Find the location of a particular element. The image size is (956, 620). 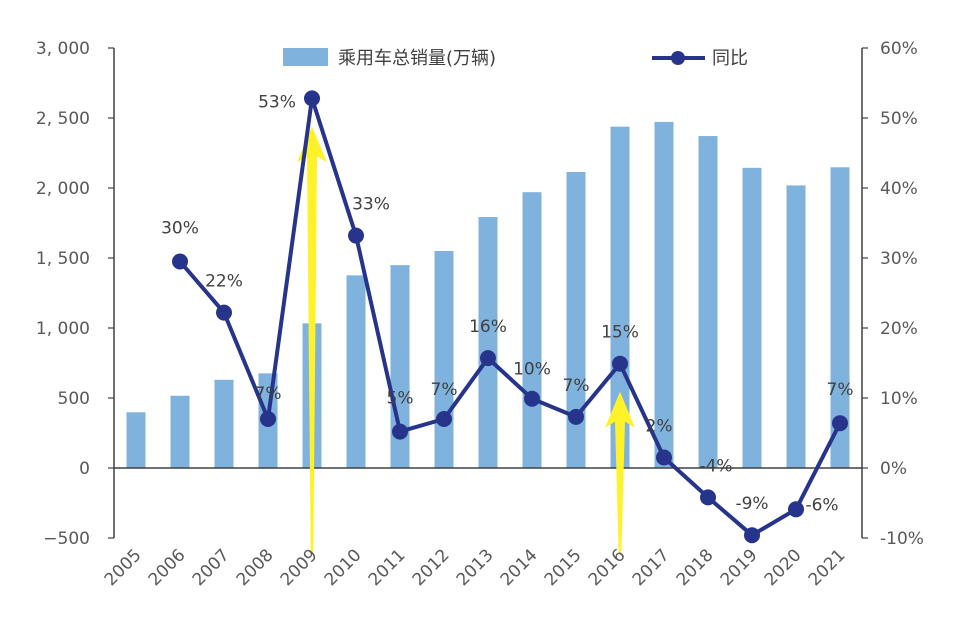

data-label: 2% is located at coordinates (659, 427).